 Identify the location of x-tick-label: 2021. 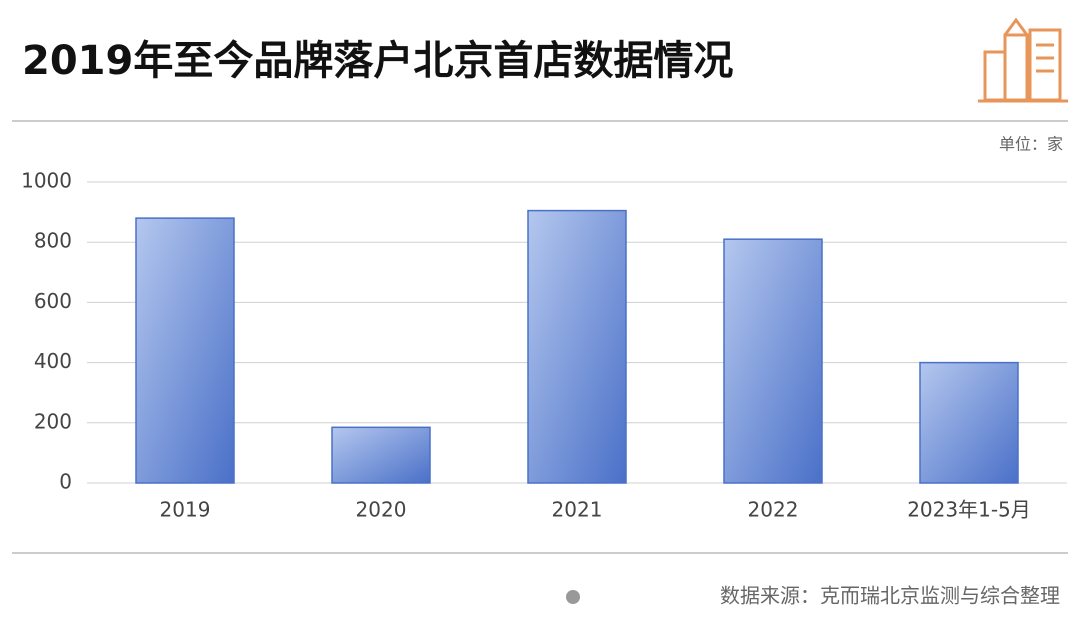
(577, 510).